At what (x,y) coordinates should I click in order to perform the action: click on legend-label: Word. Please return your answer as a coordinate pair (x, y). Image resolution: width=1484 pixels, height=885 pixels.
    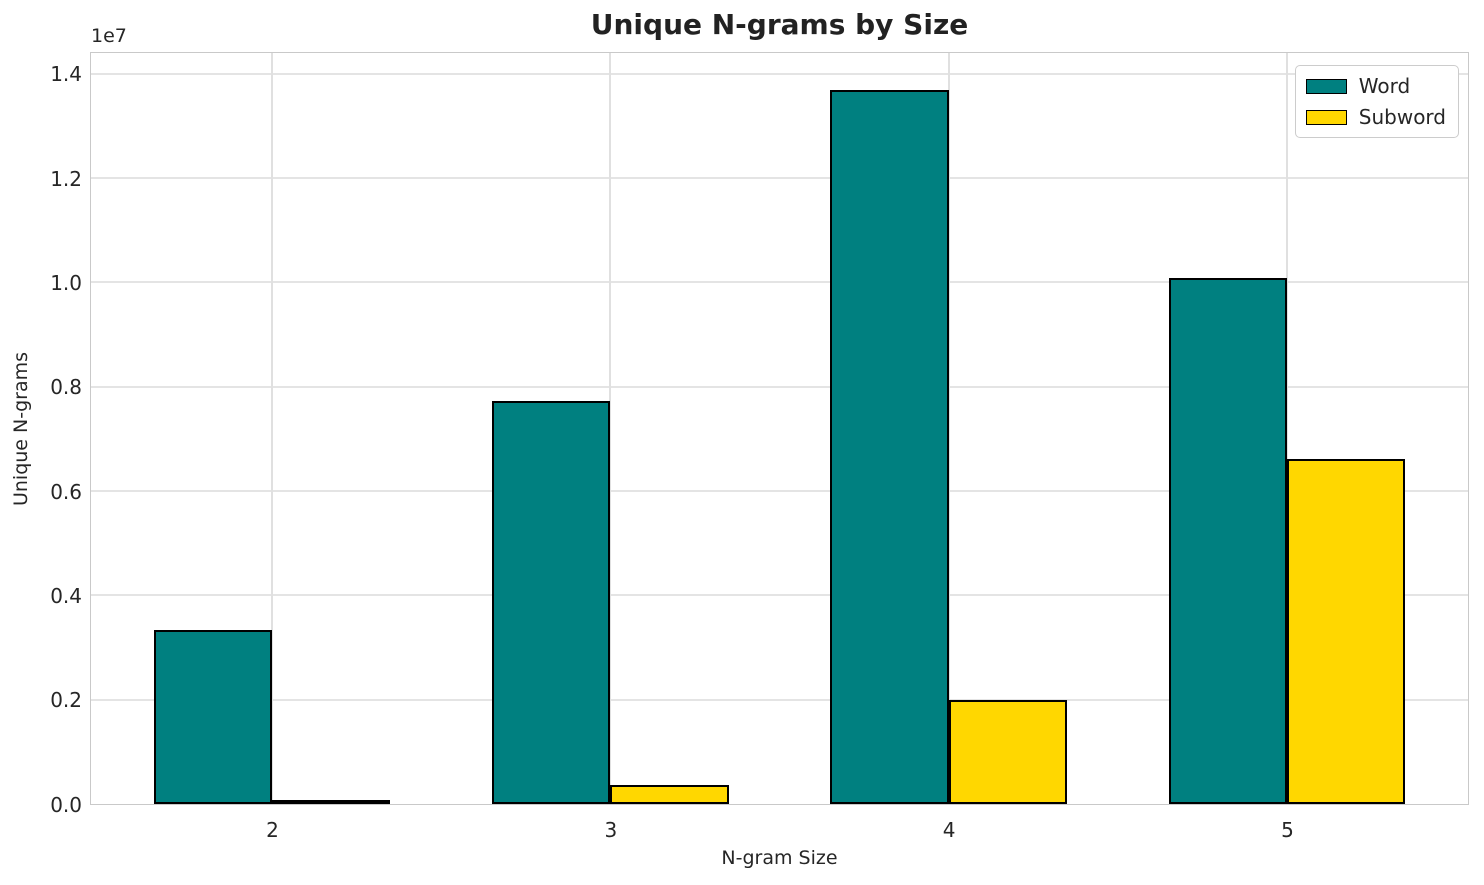
    Looking at the image, I should click on (1384, 86).